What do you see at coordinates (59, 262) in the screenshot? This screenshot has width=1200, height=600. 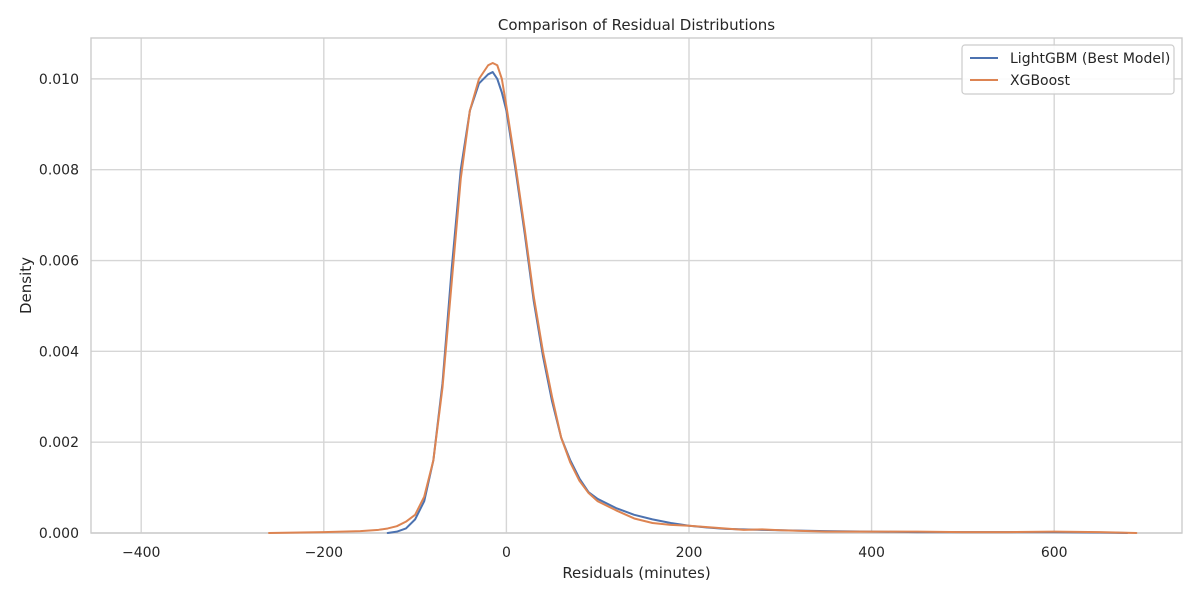 I see `y-tick-label: 0.006` at bounding box center [59, 262].